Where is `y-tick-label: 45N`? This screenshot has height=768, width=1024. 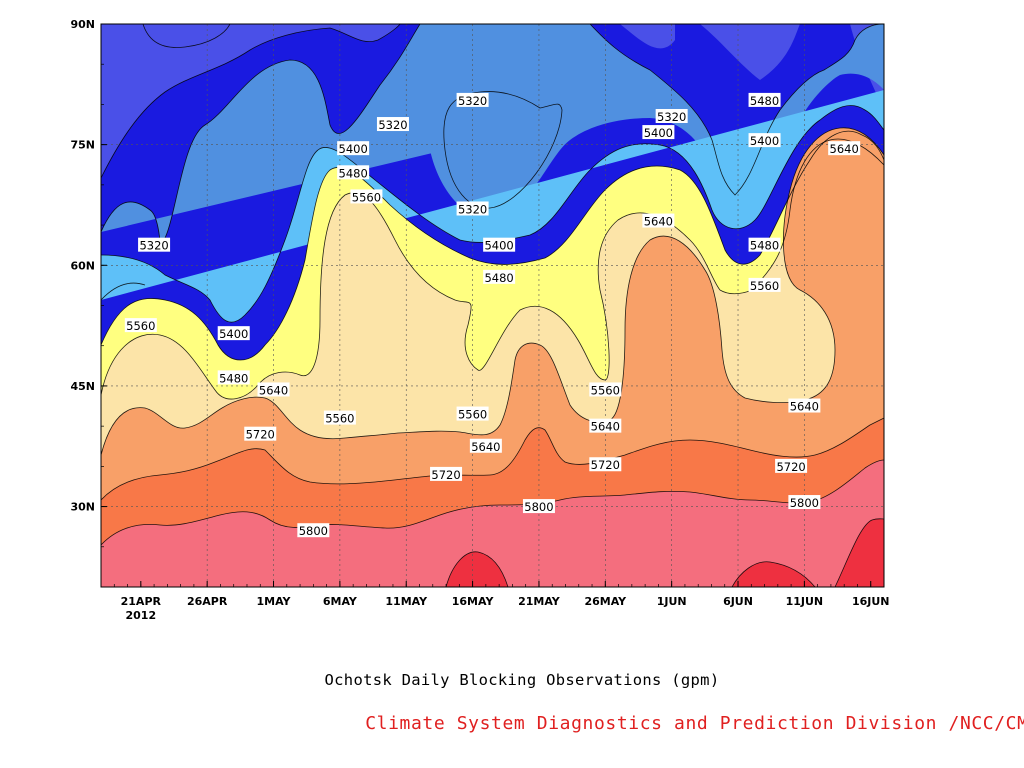 y-tick-label: 45N is located at coordinates (82, 386).